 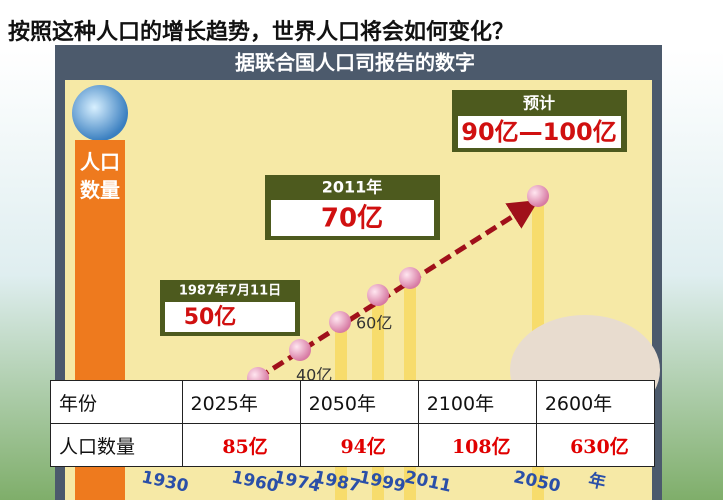 I want to click on callout-value: 90亿—100亿, so click(x=539, y=132).